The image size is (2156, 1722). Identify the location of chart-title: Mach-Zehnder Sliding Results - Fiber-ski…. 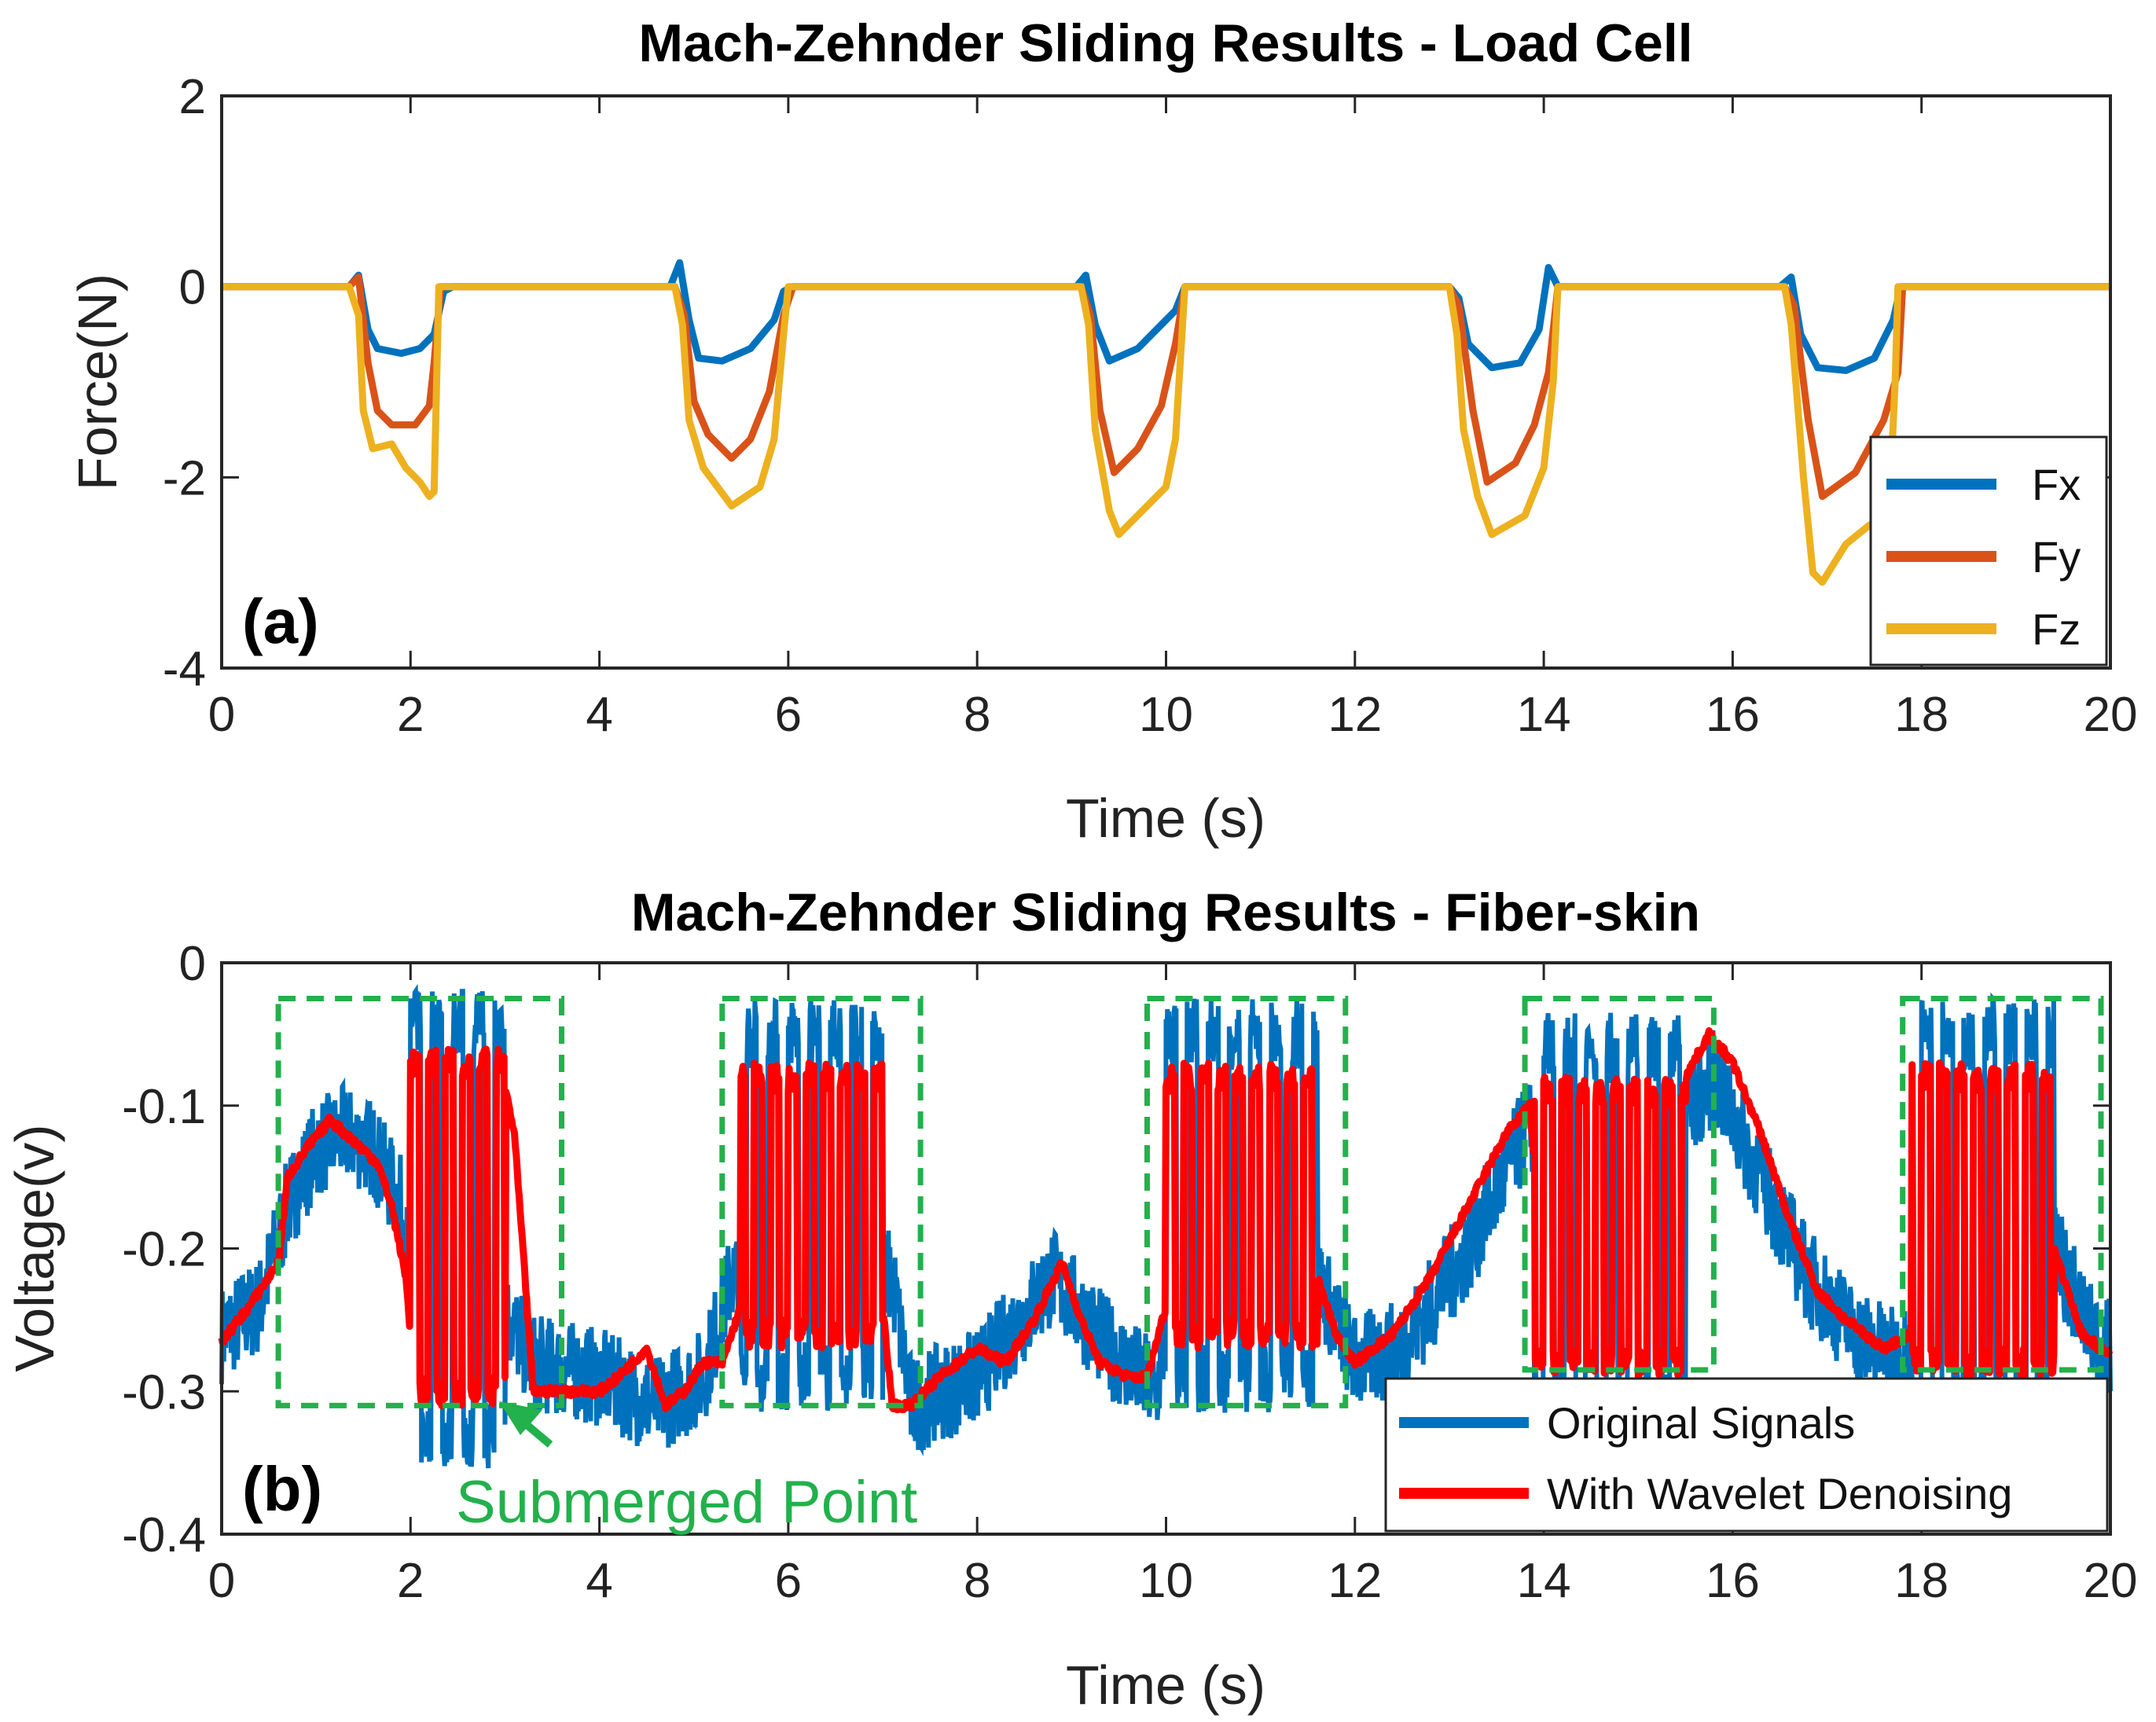
(1165, 912).